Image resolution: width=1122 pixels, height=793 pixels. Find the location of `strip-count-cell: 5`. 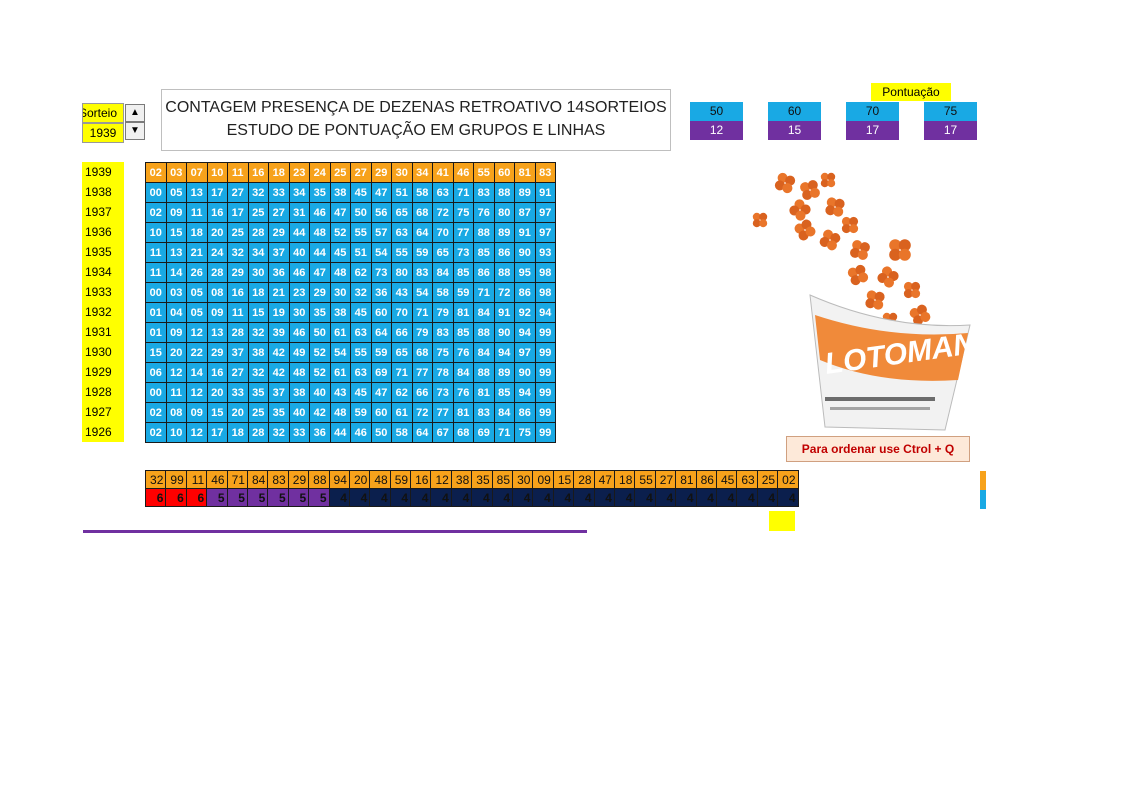

strip-count-cell: 5 is located at coordinates (298, 497).